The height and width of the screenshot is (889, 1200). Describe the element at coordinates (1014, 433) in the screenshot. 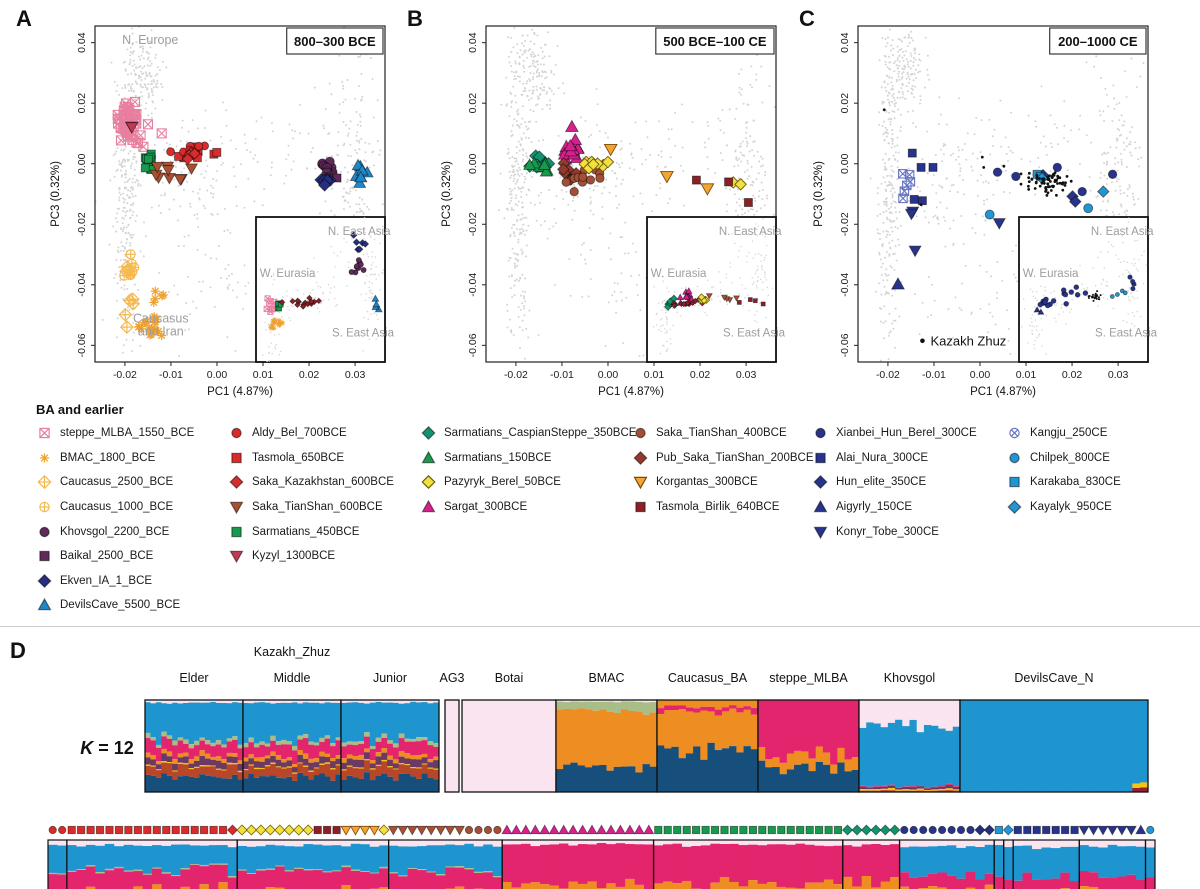

I see `circle-x-icon` at that location.